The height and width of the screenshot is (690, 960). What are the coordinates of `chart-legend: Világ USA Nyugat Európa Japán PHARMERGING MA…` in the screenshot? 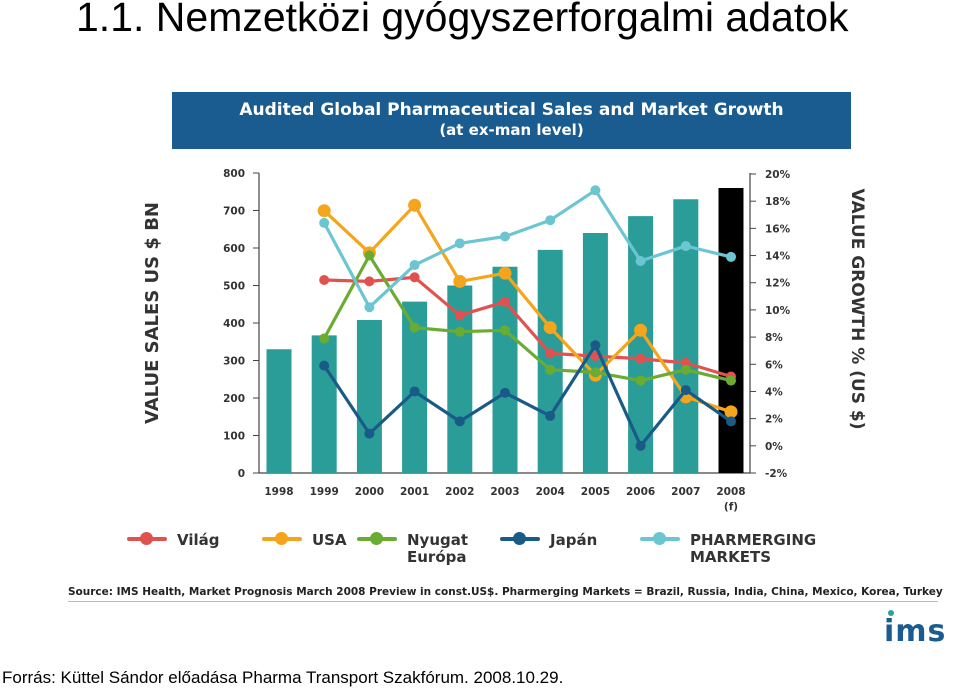 It's located at (480, 555).